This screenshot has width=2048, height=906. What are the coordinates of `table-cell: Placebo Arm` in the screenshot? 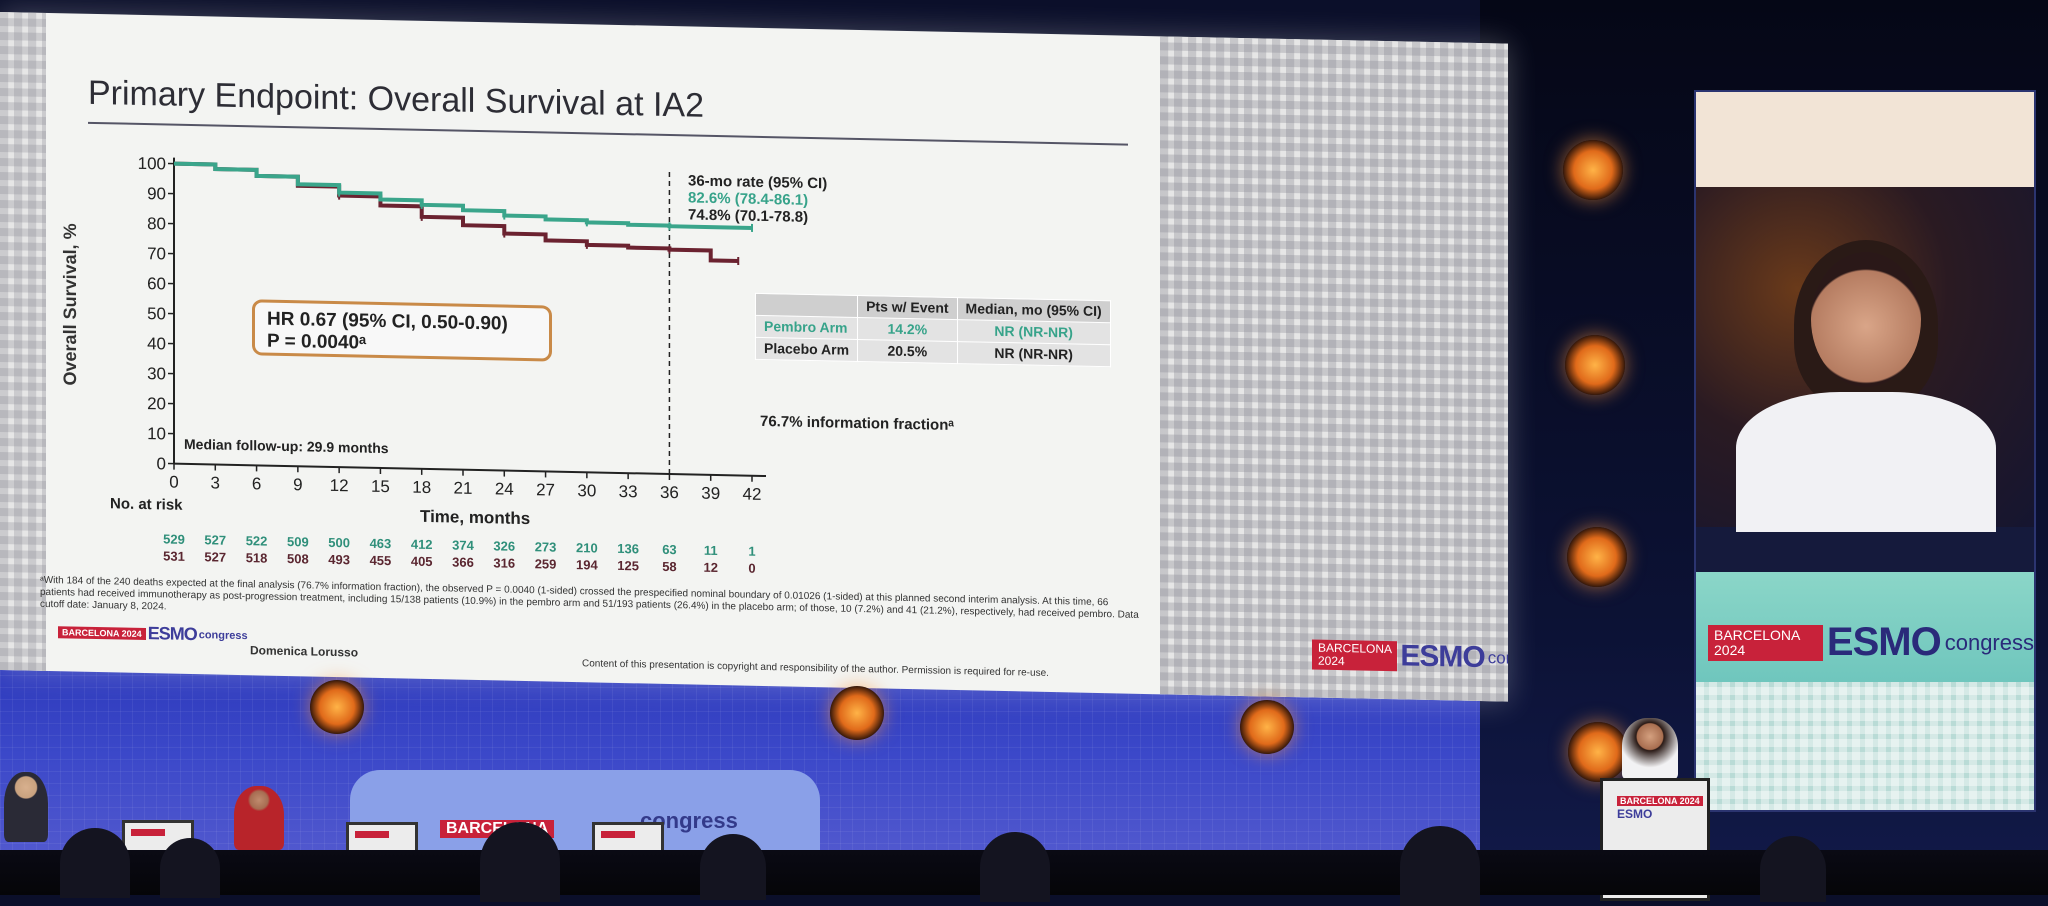 It's located at (807, 349).